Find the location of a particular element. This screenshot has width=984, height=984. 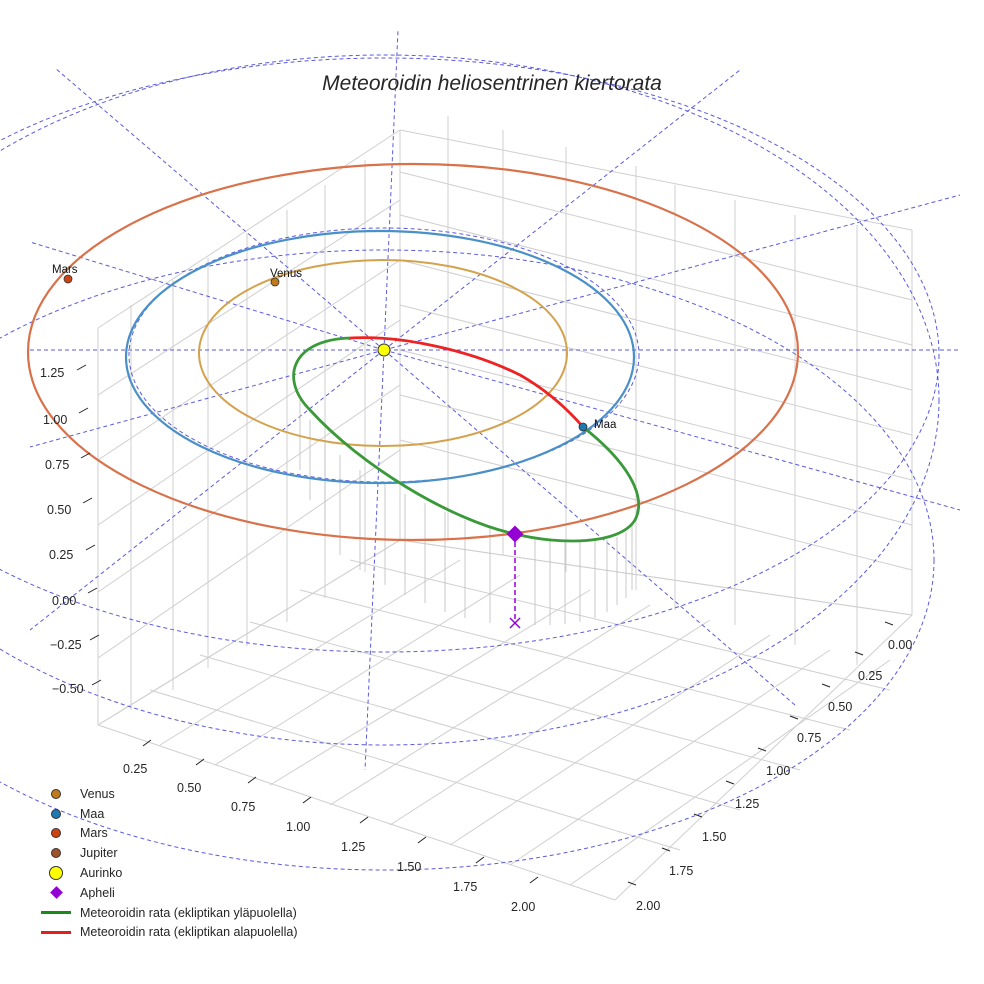

y-tick: 1.50 is located at coordinates (714, 837).